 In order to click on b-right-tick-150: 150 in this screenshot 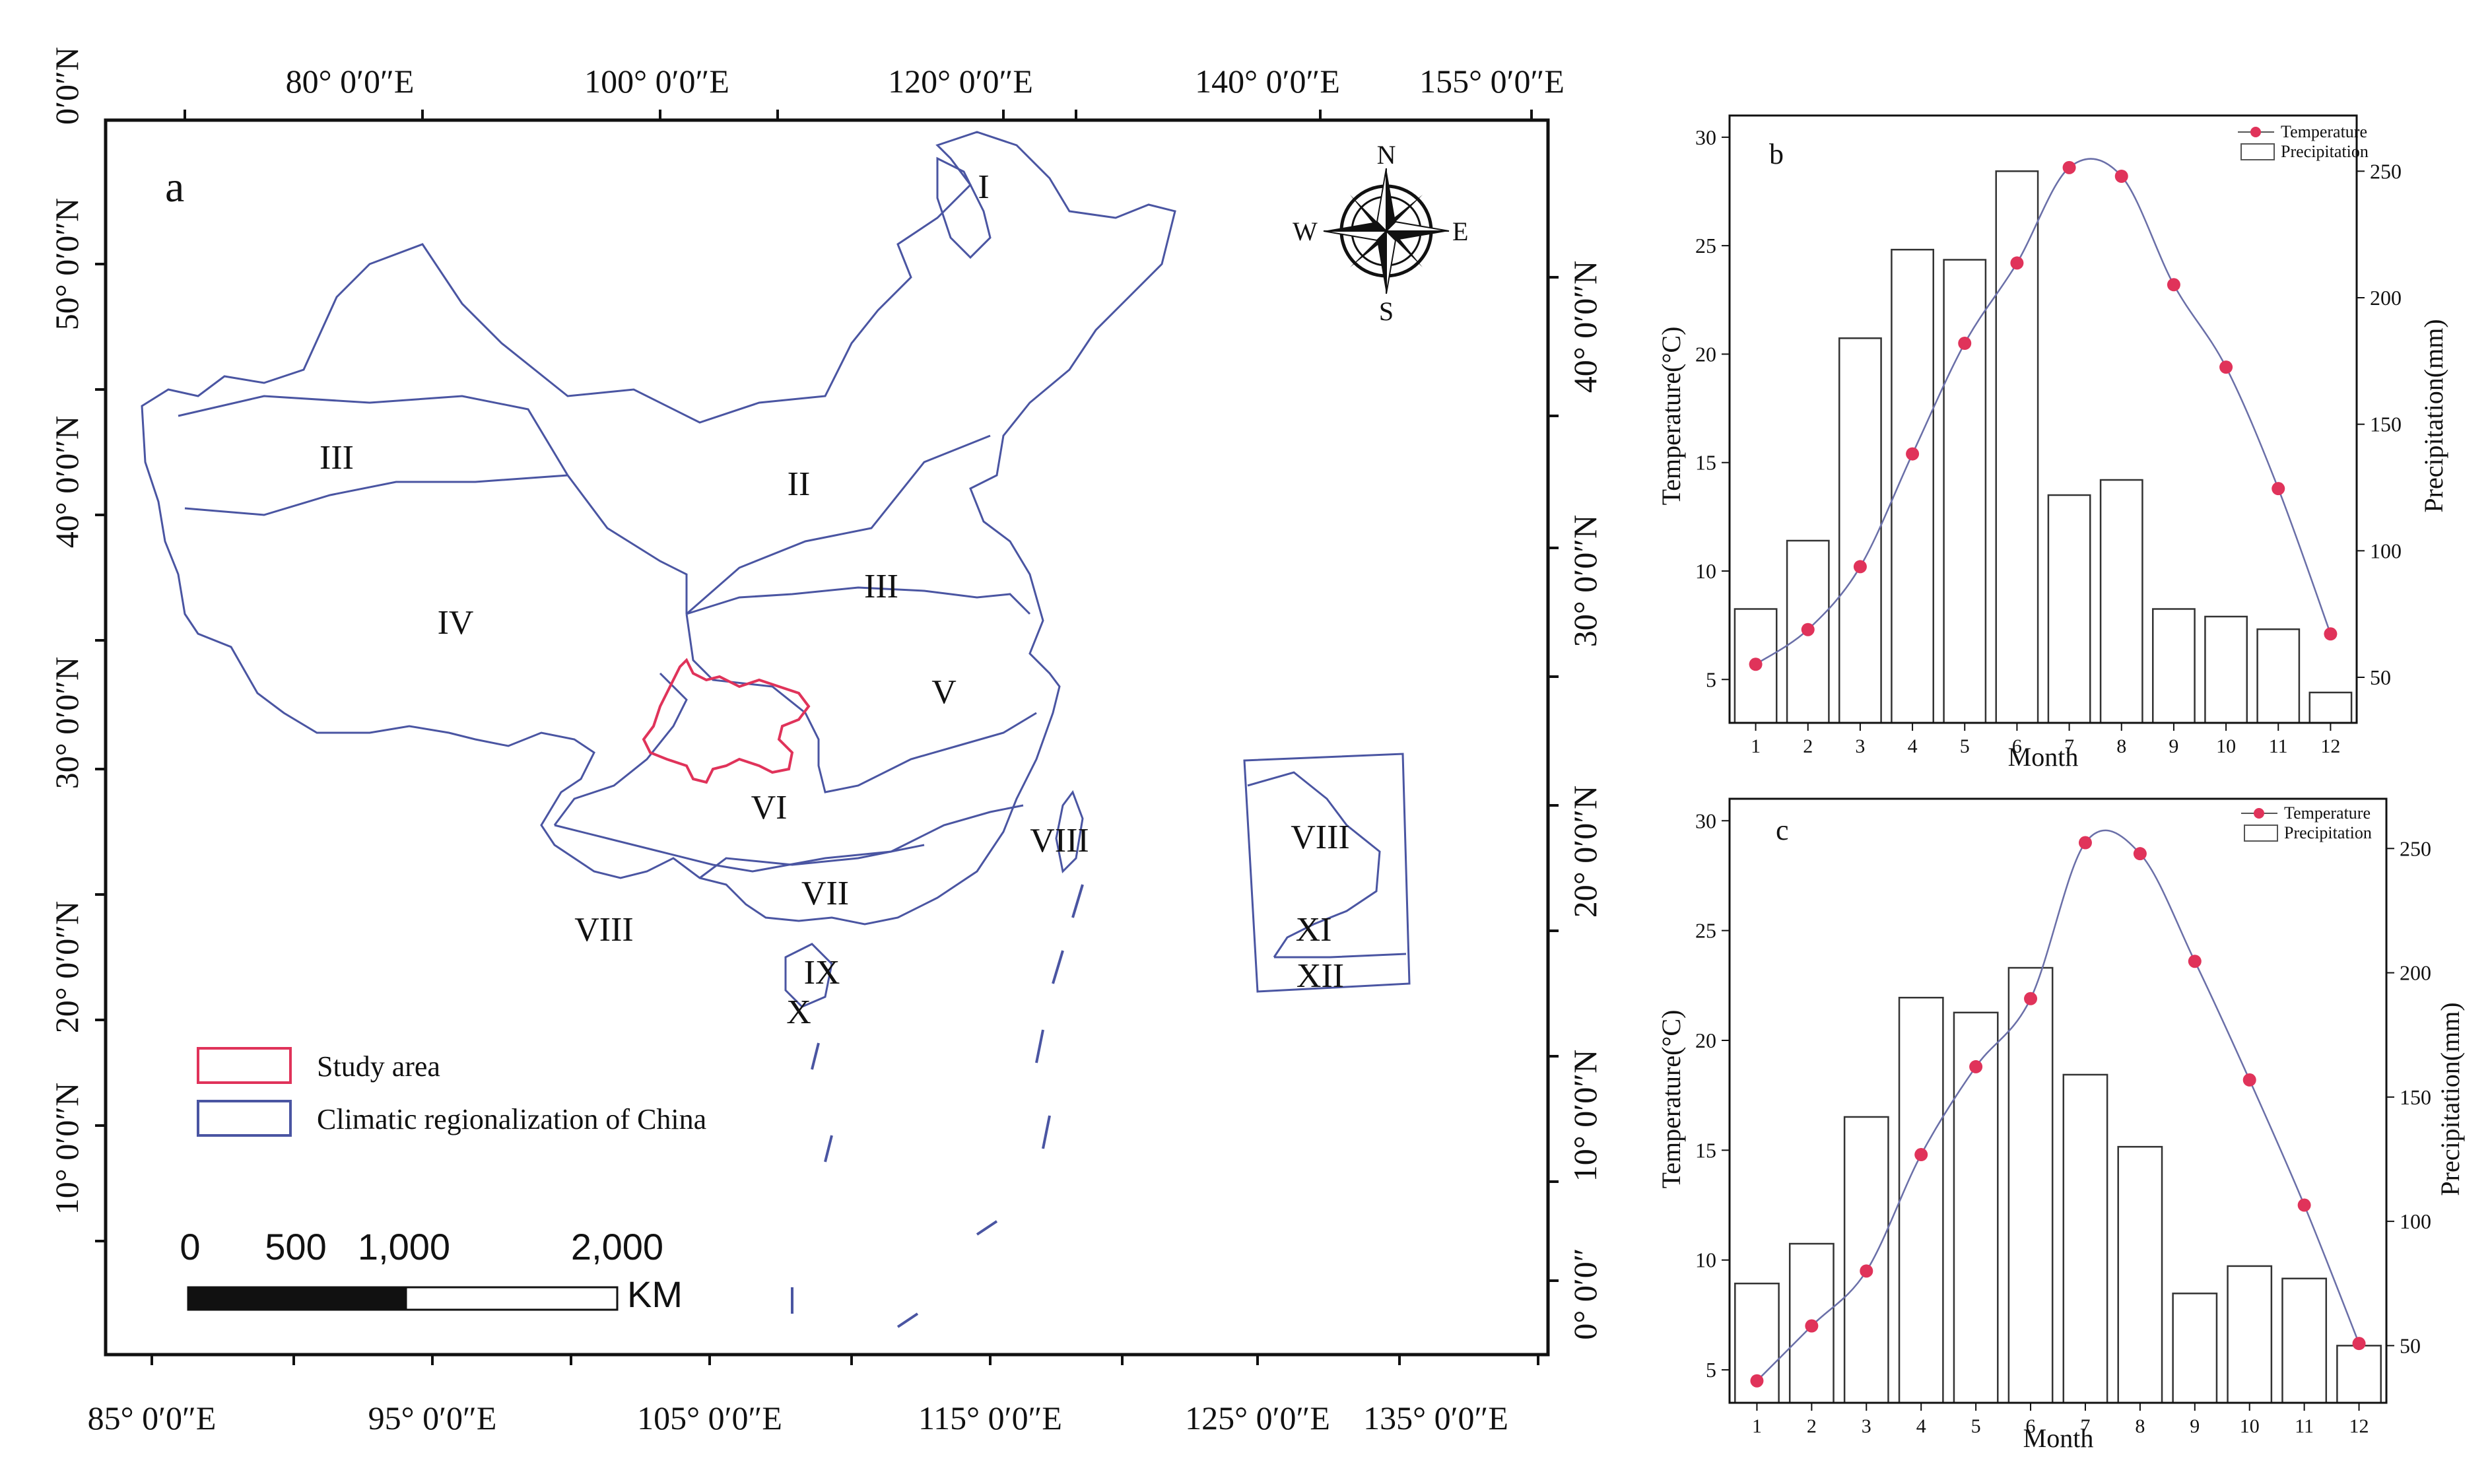, I will do `click(2386, 425)`.